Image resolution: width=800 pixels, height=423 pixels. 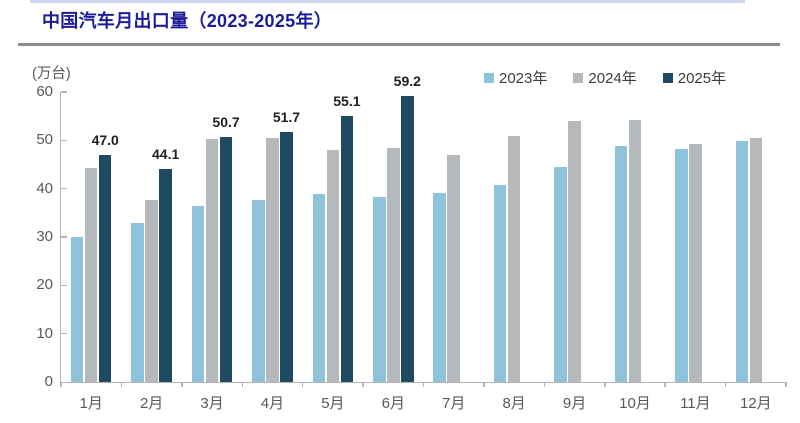 What do you see at coordinates (387, 1) in the screenshot?
I see `top-edge-strip` at bounding box center [387, 1].